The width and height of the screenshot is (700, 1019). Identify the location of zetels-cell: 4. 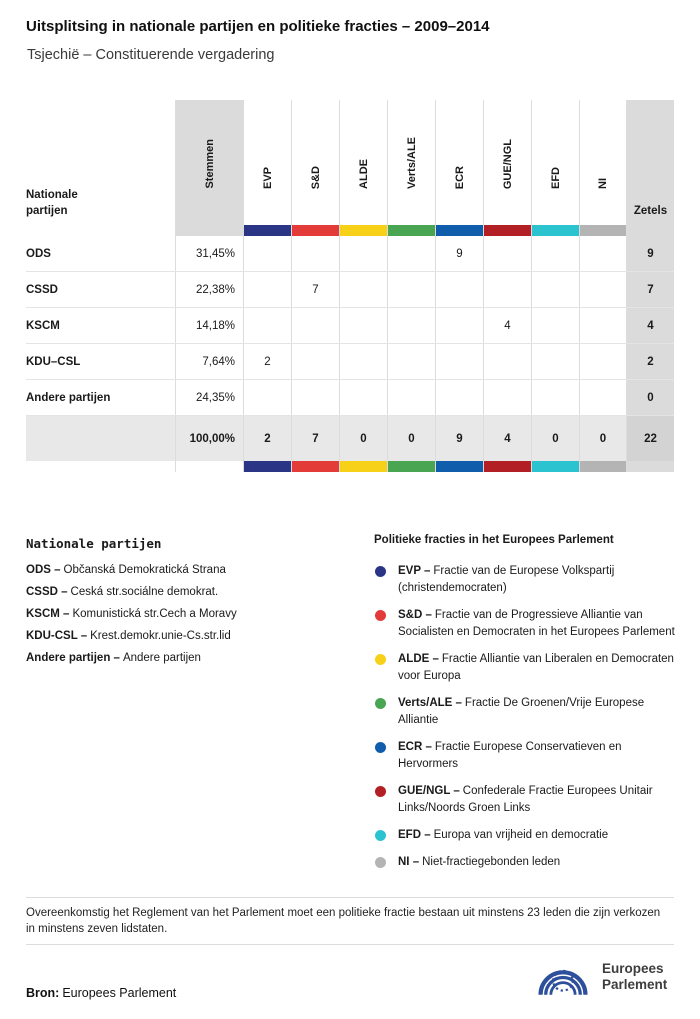
(650, 325).